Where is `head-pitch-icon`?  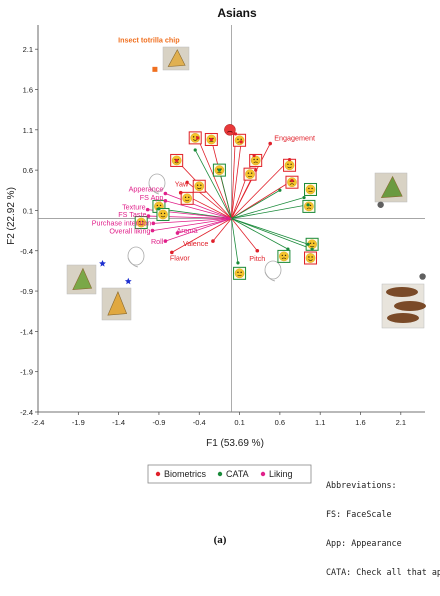 head-pitch-icon is located at coordinates (273, 271).